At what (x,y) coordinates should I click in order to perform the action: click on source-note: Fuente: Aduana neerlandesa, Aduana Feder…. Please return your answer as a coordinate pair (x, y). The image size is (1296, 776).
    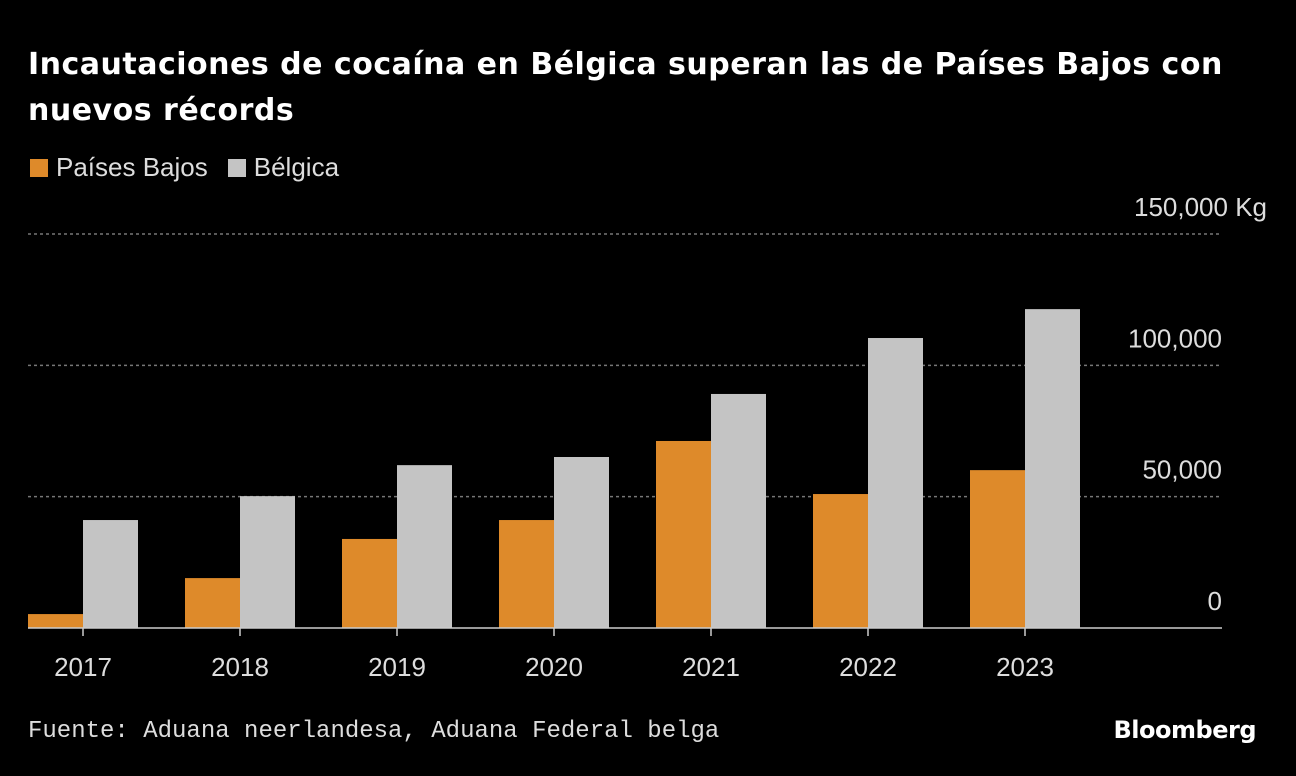
    Looking at the image, I should click on (374, 731).